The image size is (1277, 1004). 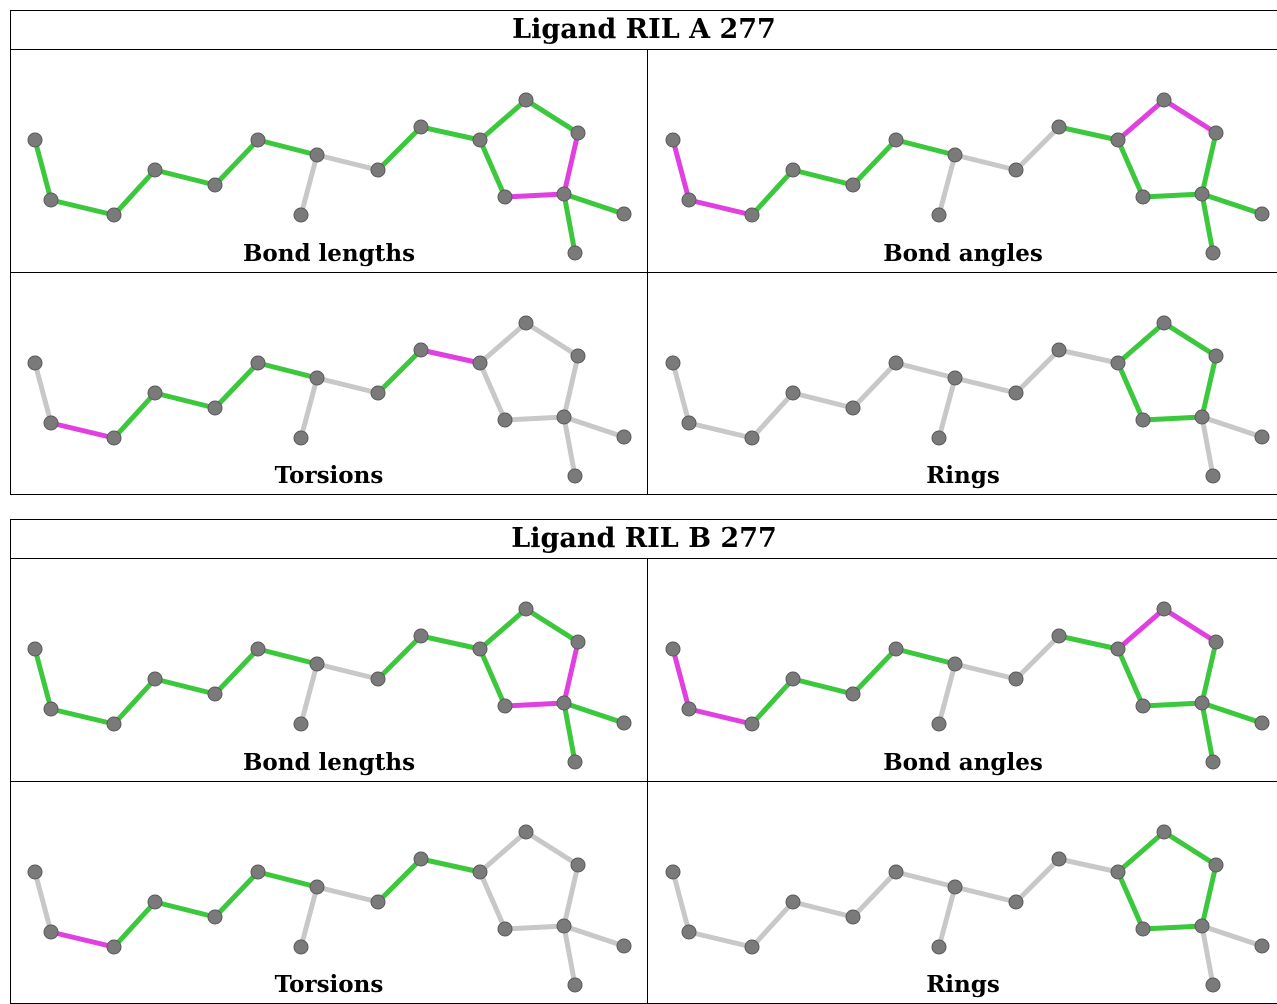 I want to click on panel-label: Torsions, so click(x=329, y=475).